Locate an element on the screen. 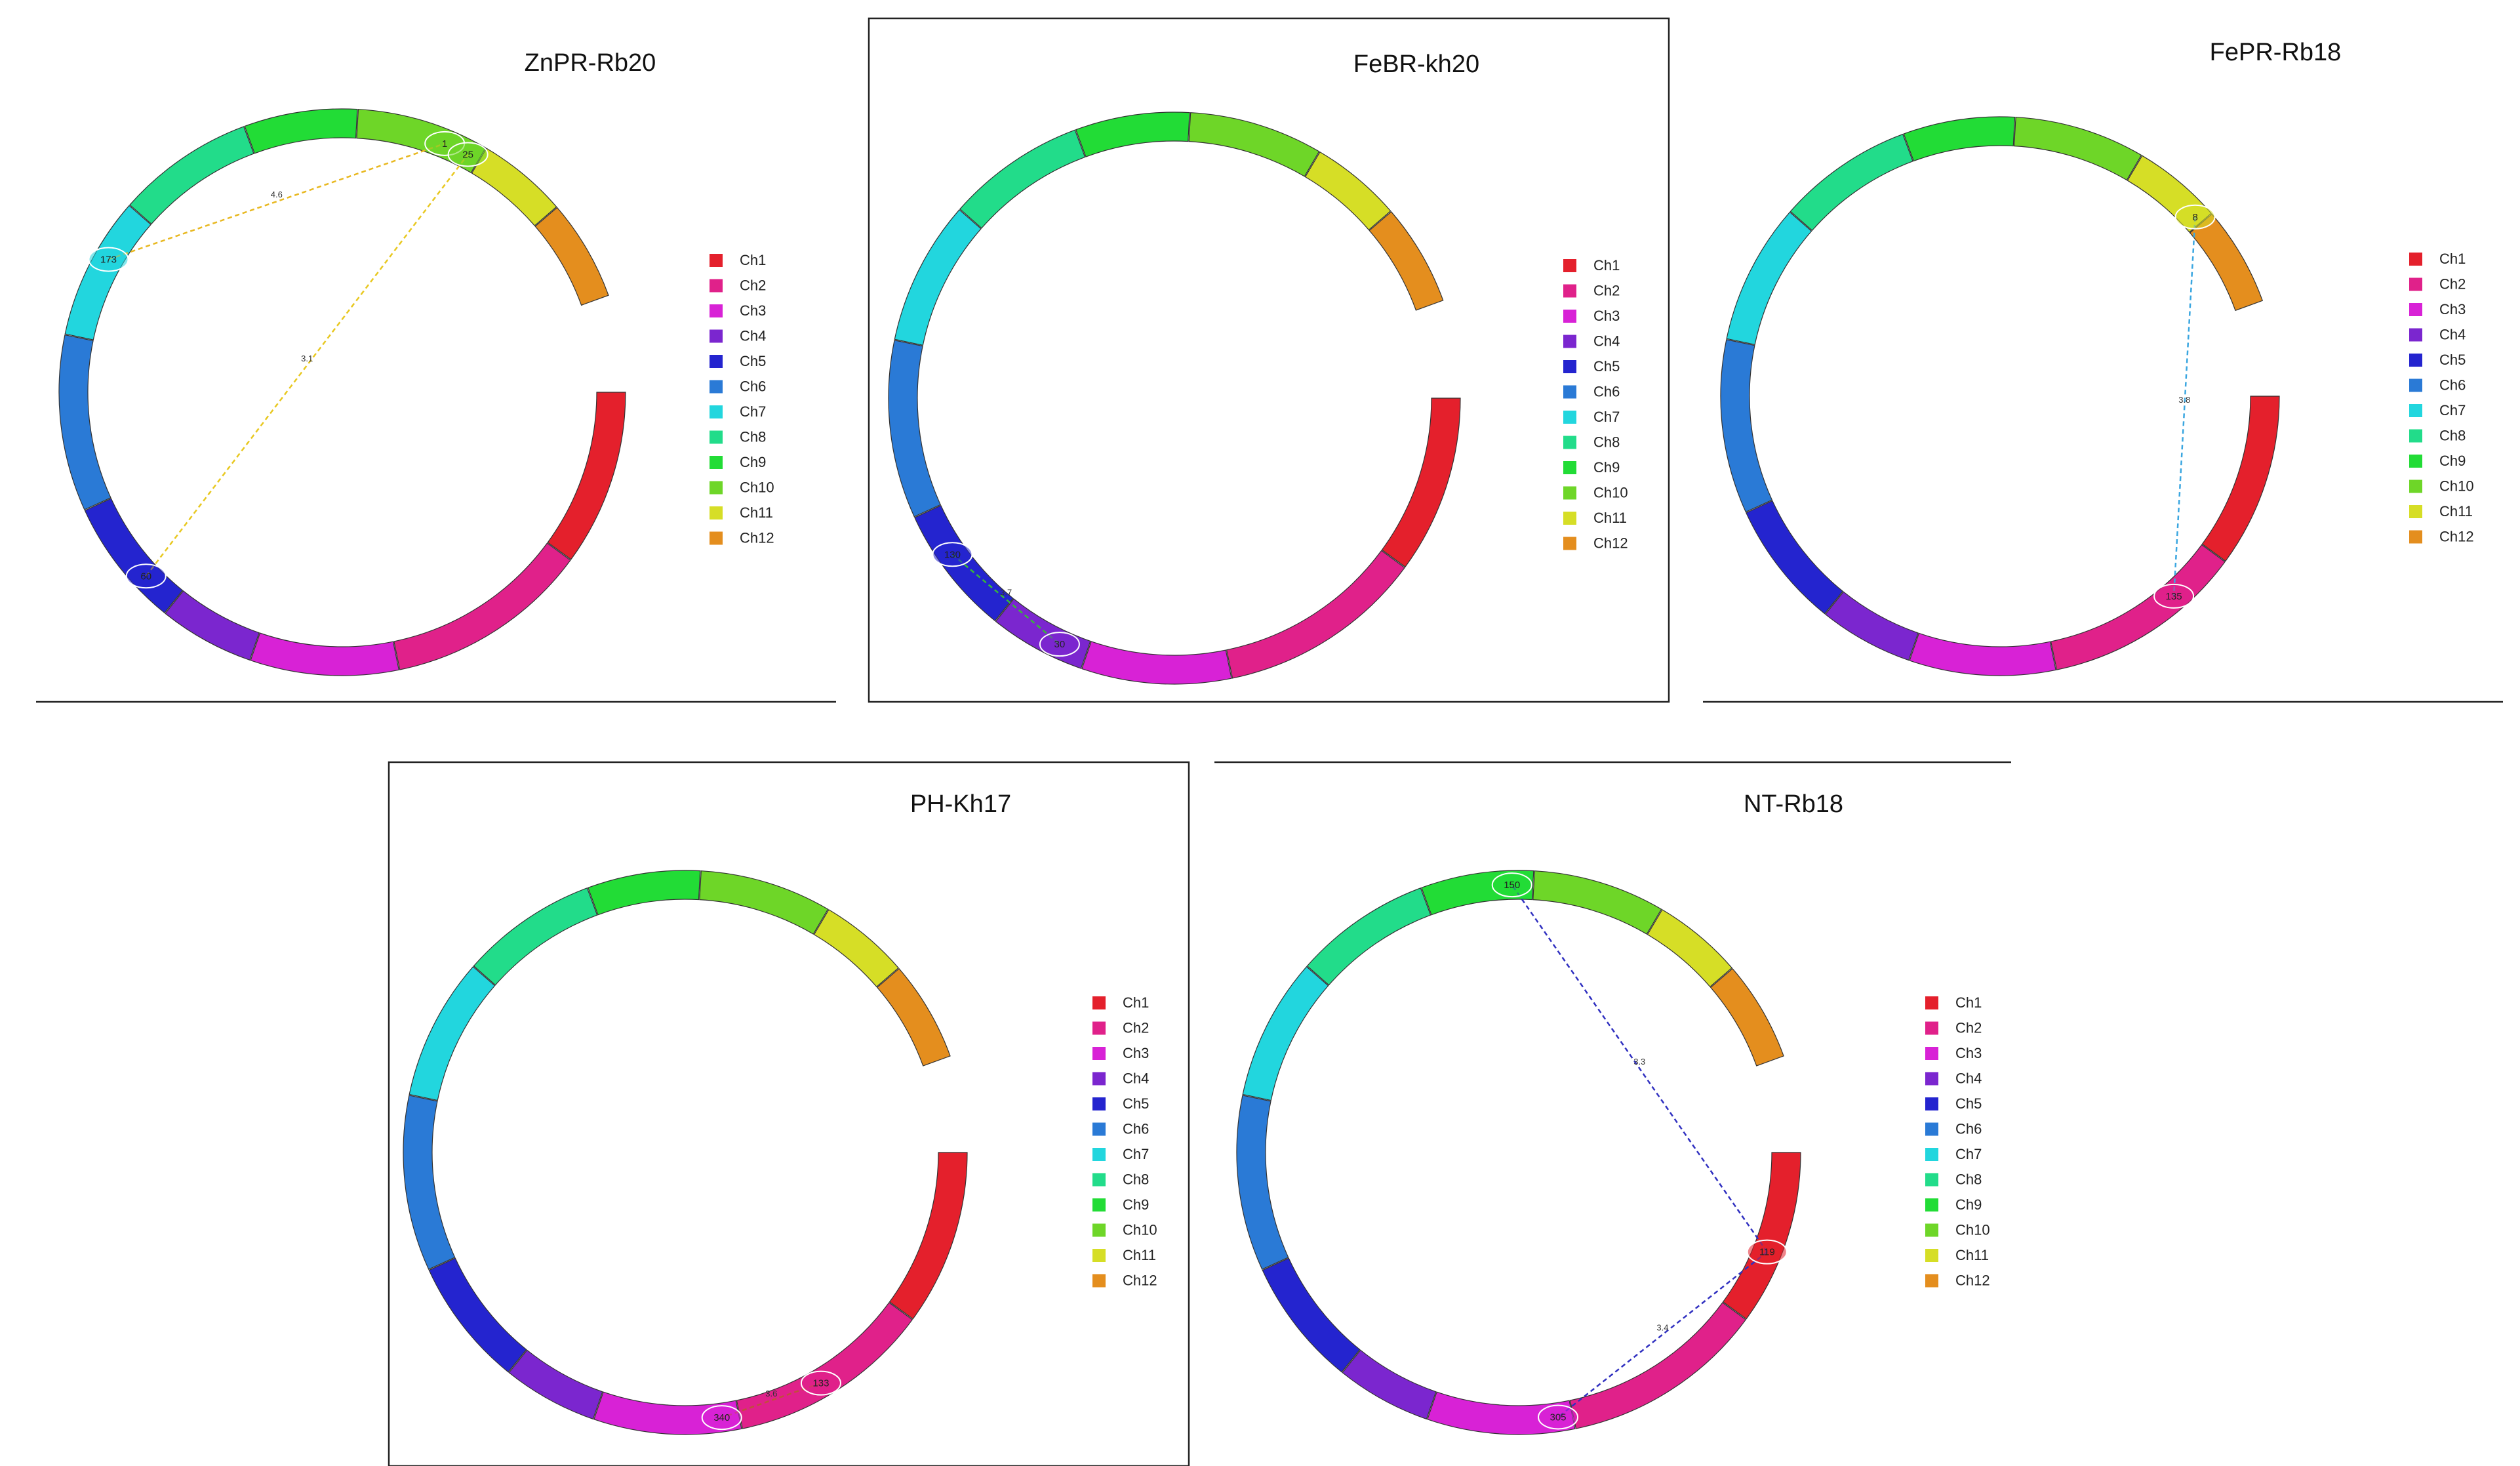 The image size is (2520, 1466). qtl-marker-label: 25 is located at coordinates (467, 155).